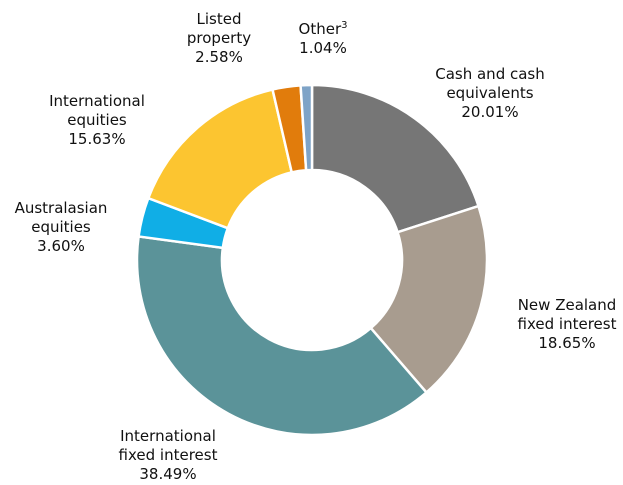 This screenshot has width=623, height=485. Describe the element at coordinates (323, 38) in the screenshot. I see `label-other: Other3 1.04%` at that location.